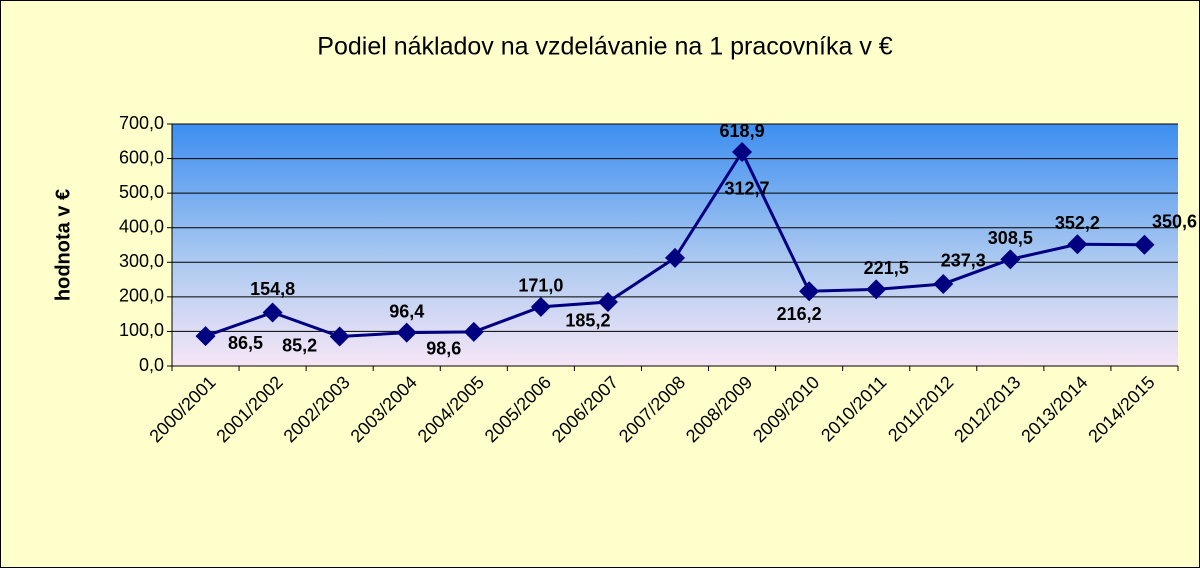 This screenshot has height=568, width=1200. What do you see at coordinates (406, 311) in the screenshot?
I see `data-label: 96,4` at bounding box center [406, 311].